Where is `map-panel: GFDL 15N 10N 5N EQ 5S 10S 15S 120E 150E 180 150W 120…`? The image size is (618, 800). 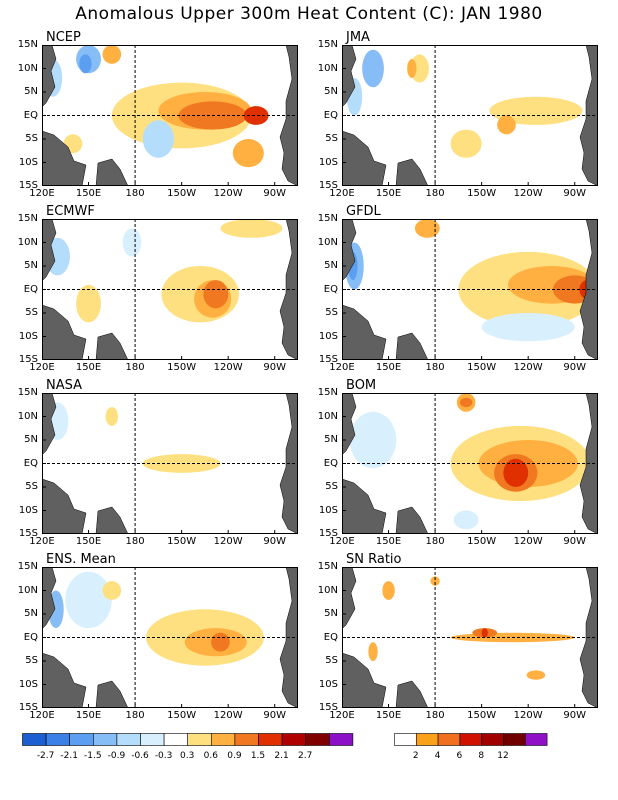
map-panel: GFDL 15N 10N 5N EQ 5S 10S 15S 120E 150E 180 150W 120… is located at coordinates (458, 289).